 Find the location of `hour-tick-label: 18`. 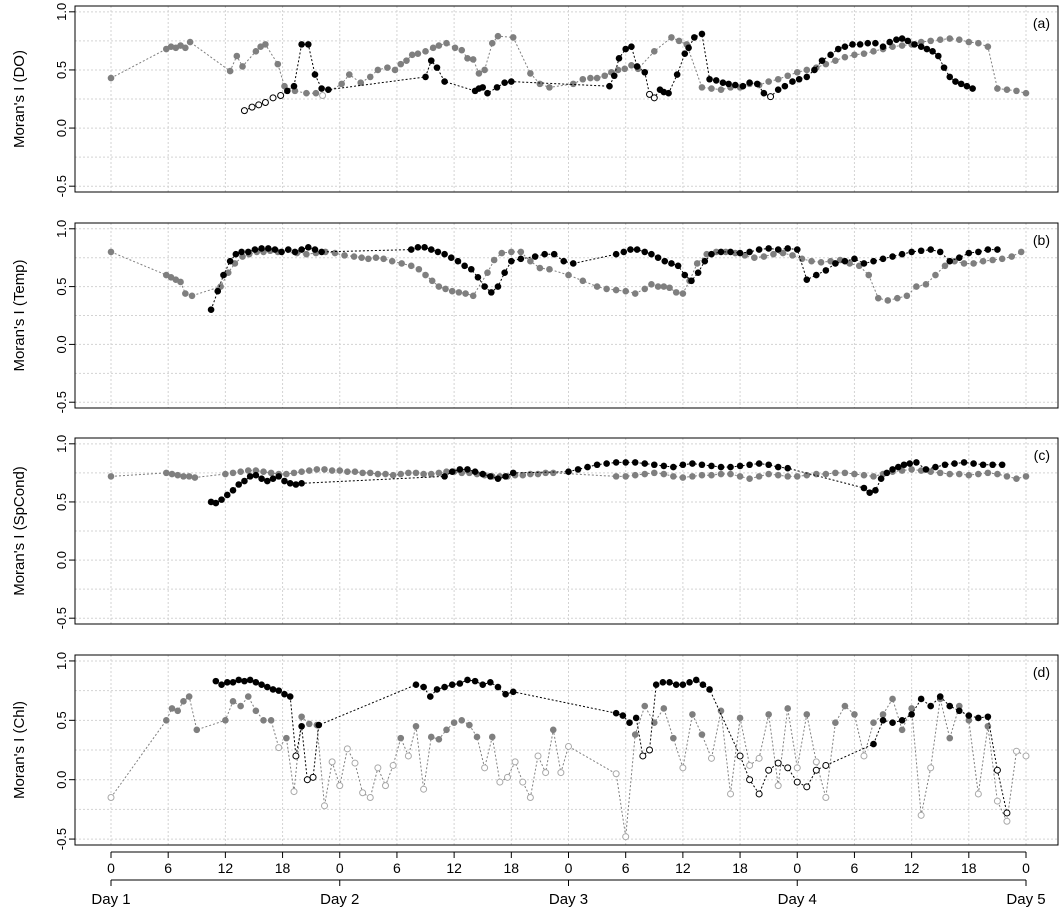

hour-tick-label: 18 is located at coordinates (512, 868).